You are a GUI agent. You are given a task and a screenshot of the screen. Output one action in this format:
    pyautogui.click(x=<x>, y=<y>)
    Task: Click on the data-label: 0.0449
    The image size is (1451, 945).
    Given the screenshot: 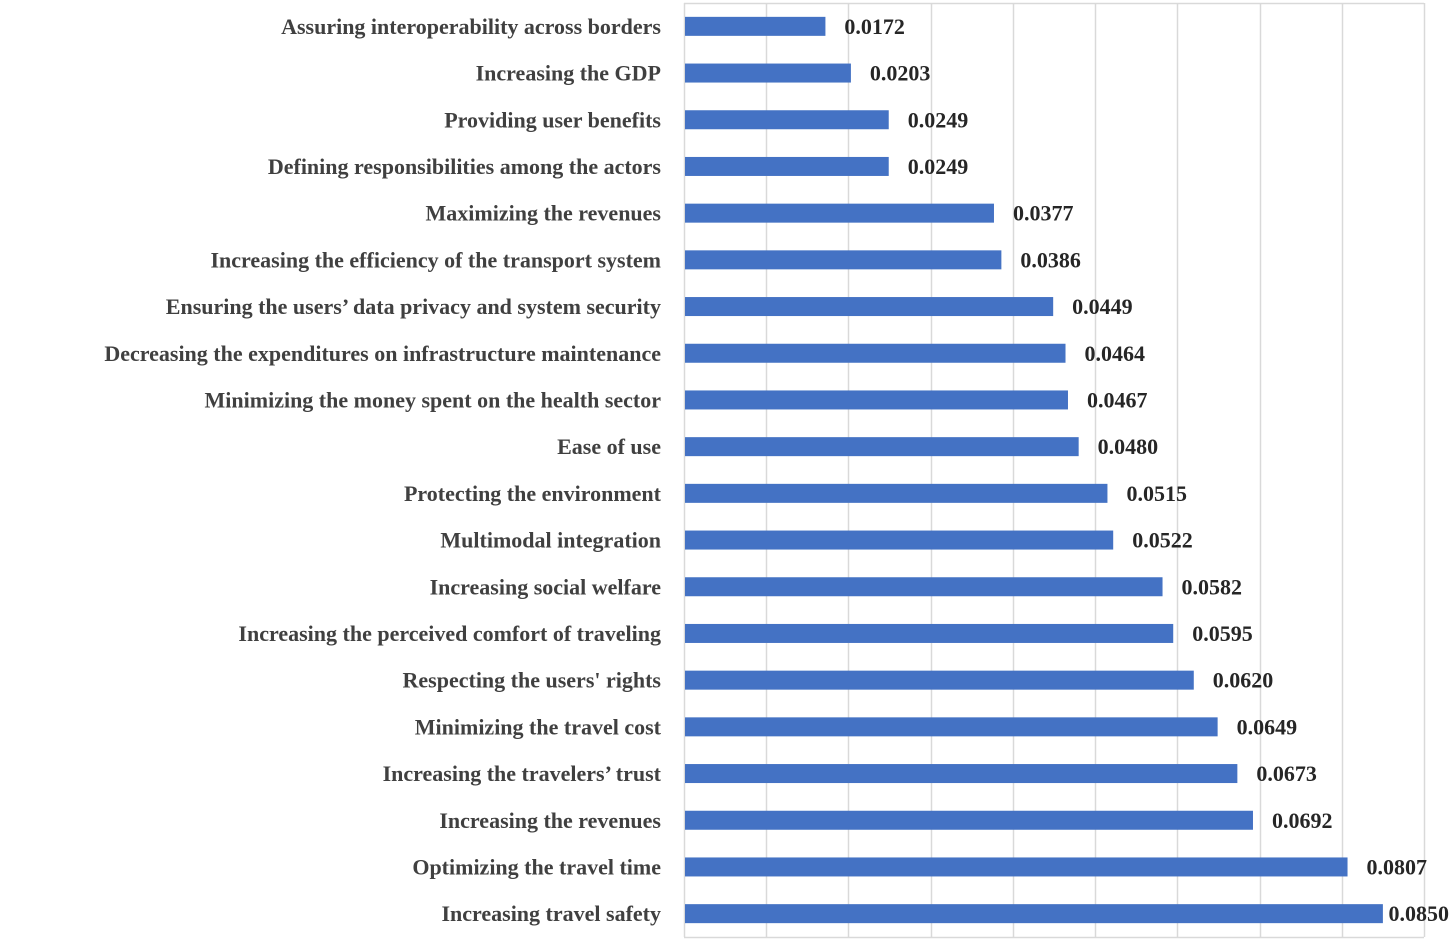 What is the action you would take?
    pyautogui.click(x=1102, y=306)
    